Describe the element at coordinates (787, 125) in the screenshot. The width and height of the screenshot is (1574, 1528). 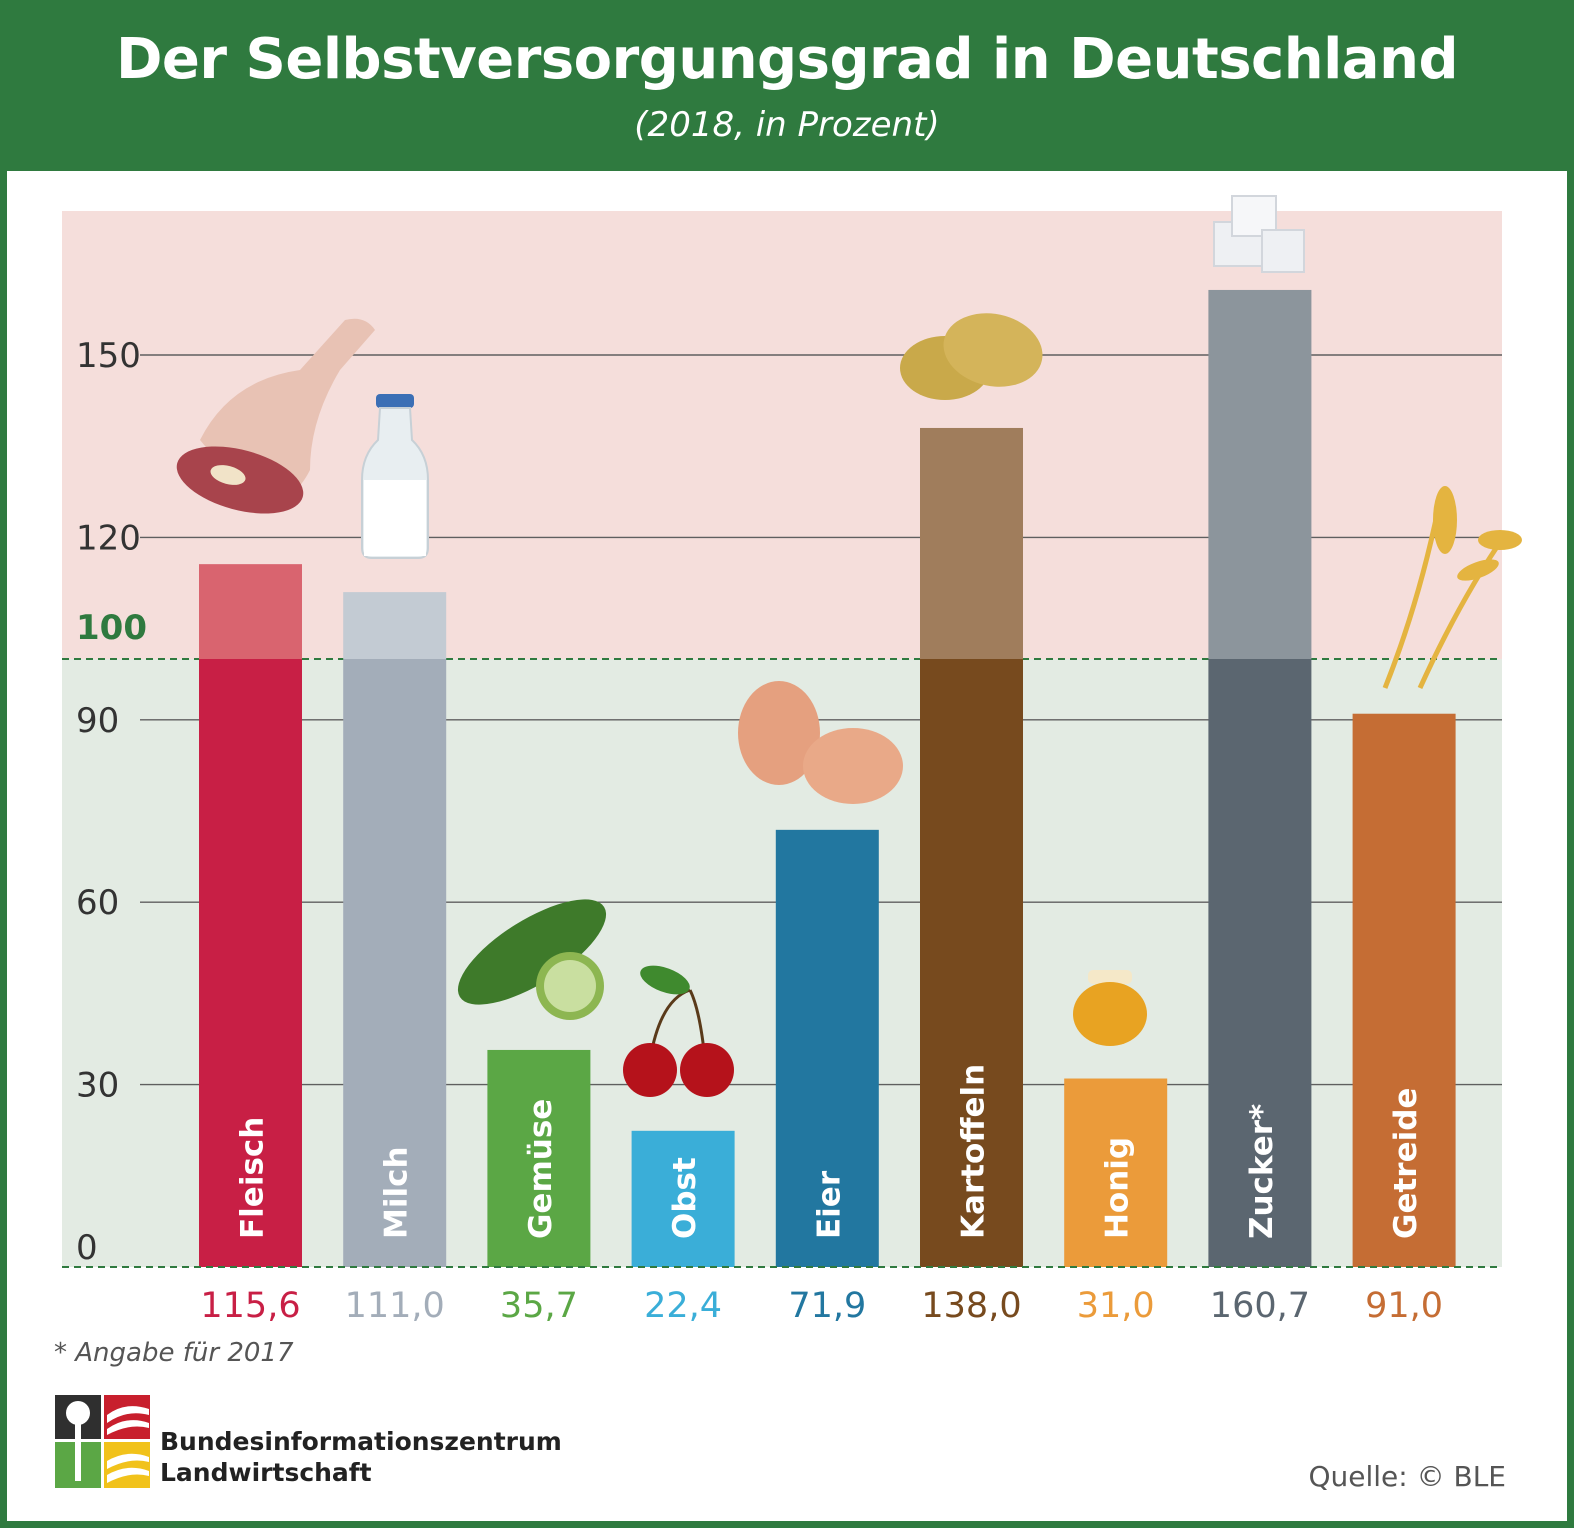
I see `chart-subtitle: (2018, in Prozent)` at that location.